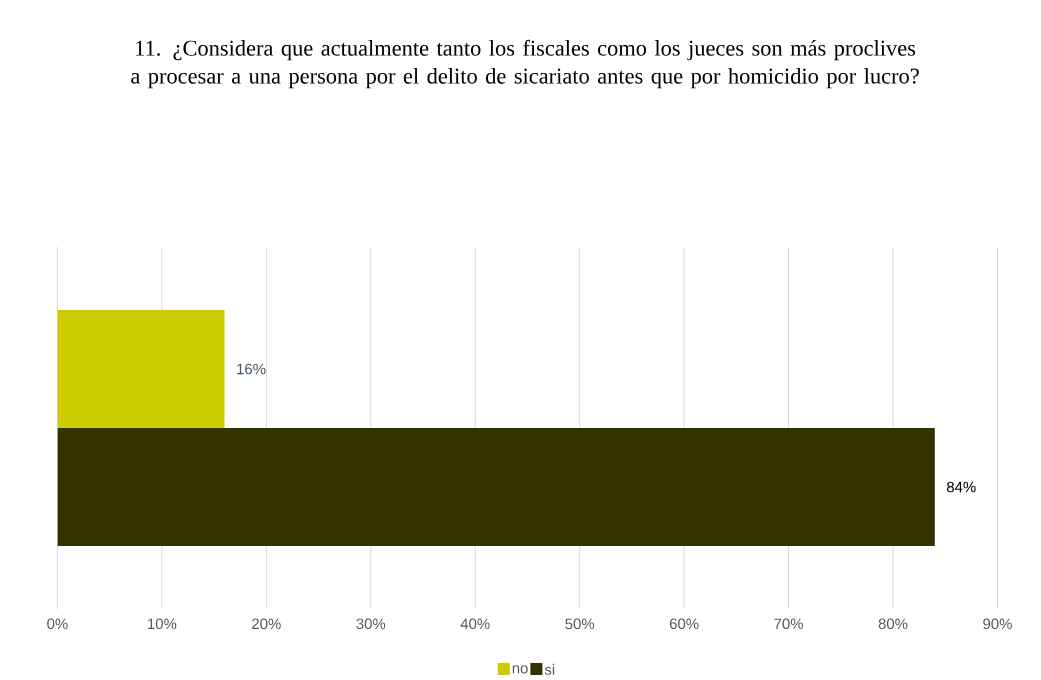  What do you see at coordinates (580, 624) in the screenshot?
I see `x-tick-label: 50%` at bounding box center [580, 624].